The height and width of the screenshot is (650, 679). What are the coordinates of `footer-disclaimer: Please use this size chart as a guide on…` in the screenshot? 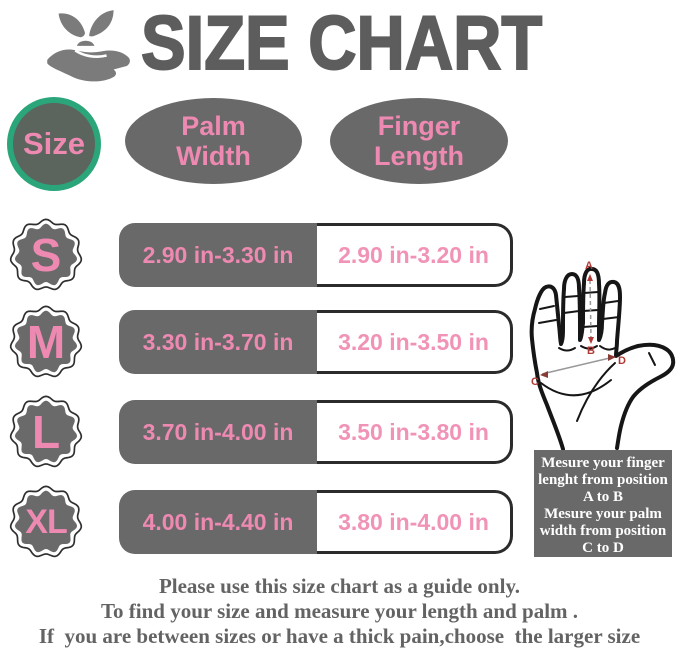 It's located at (339, 611).